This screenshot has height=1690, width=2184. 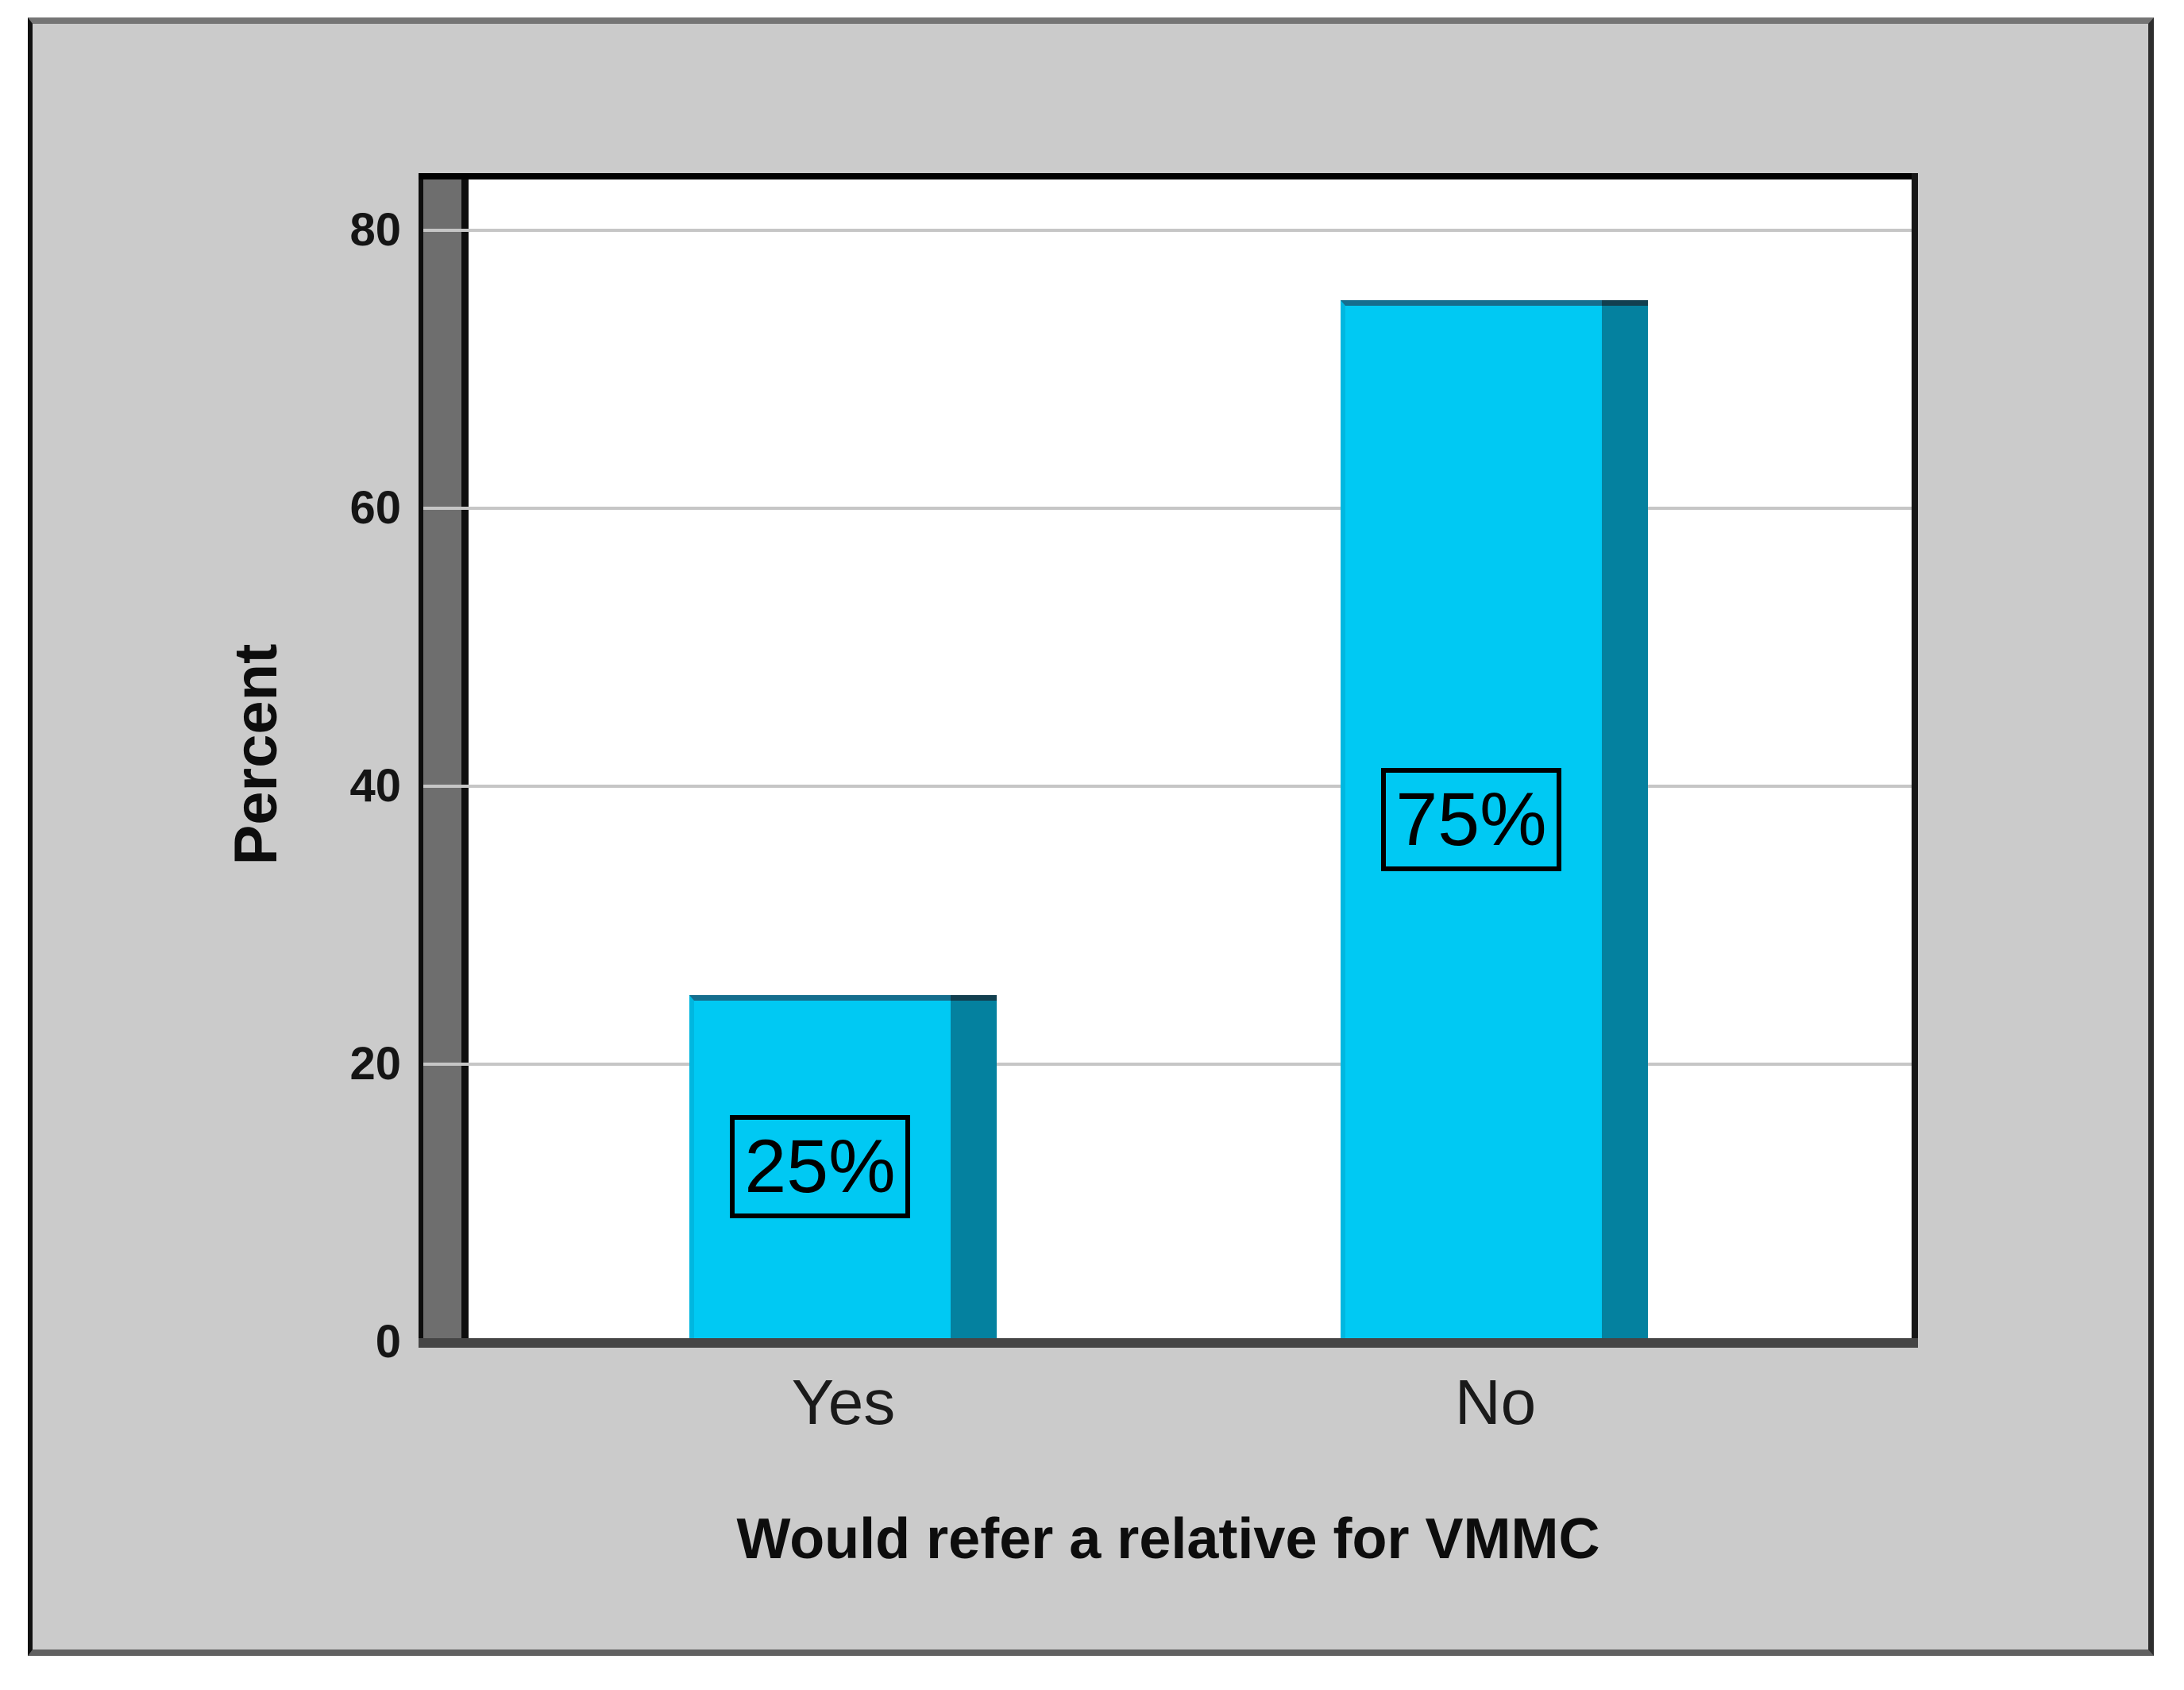 What do you see at coordinates (375, 1064) in the screenshot?
I see `y-tick-label-20: 20` at bounding box center [375, 1064].